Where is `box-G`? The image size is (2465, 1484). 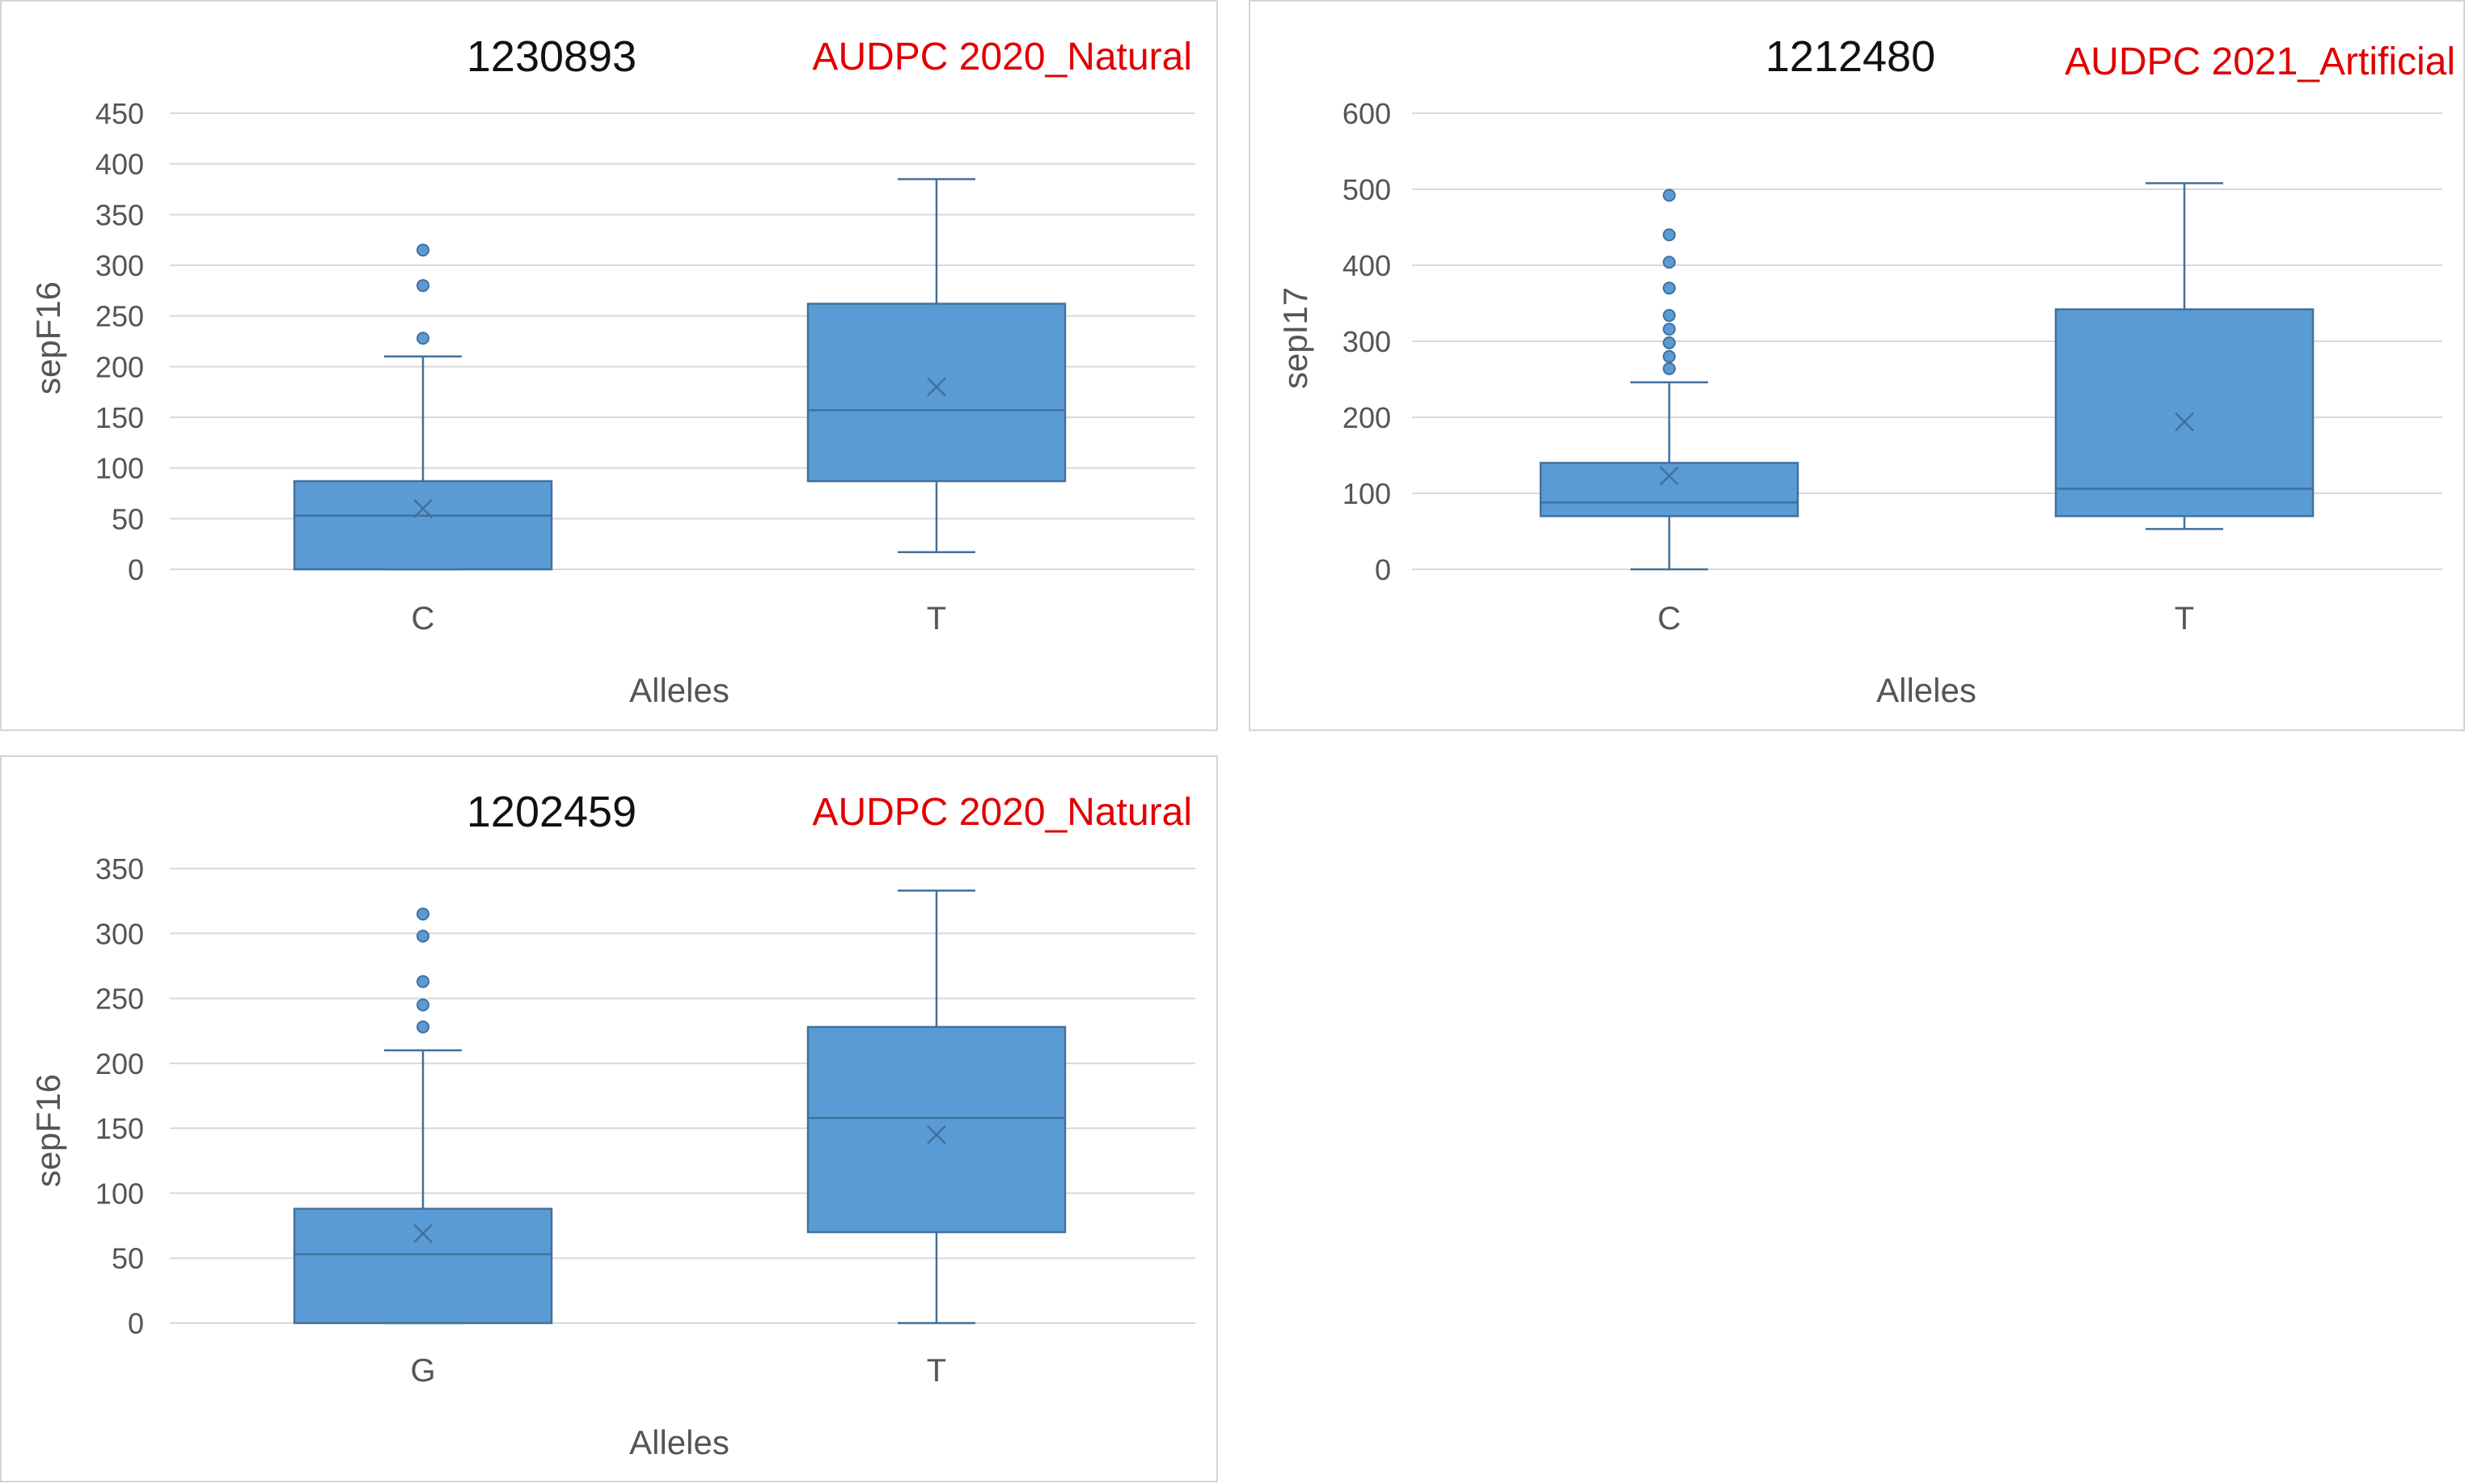 box-G is located at coordinates (423, 1266).